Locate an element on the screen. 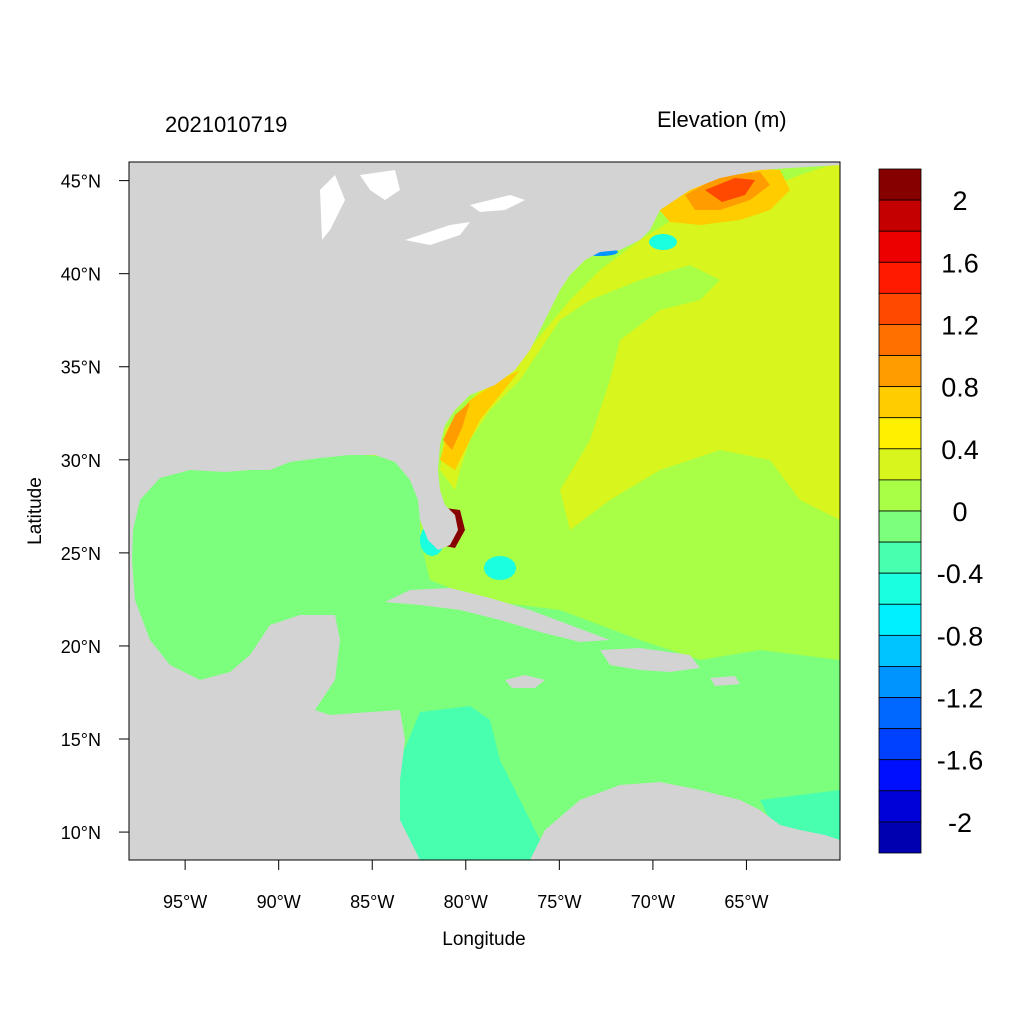 The height and width of the screenshot is (1024, 1024). y-tick-label: 25°N is located at coordinates (81, 554).